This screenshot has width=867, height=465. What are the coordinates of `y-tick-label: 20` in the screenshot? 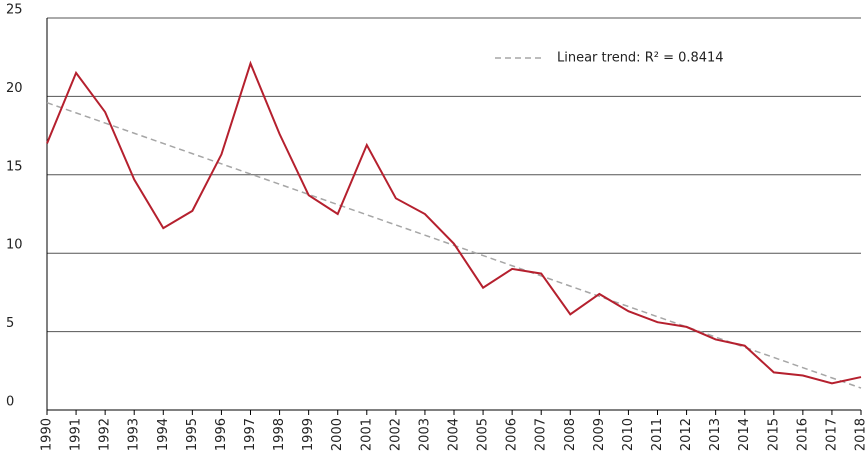 It's located at (14, 88).